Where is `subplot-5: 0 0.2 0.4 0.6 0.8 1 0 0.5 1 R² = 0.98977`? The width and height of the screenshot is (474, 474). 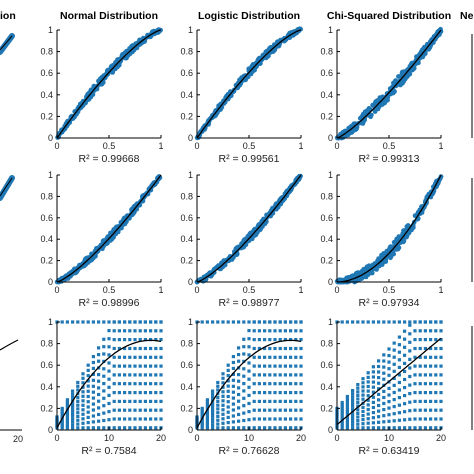
subplot-5: 0 0.2 0.4 0.6 0.8 1 0 0.5 1 R² = 0.98977 is located at coordinates (241, 239).